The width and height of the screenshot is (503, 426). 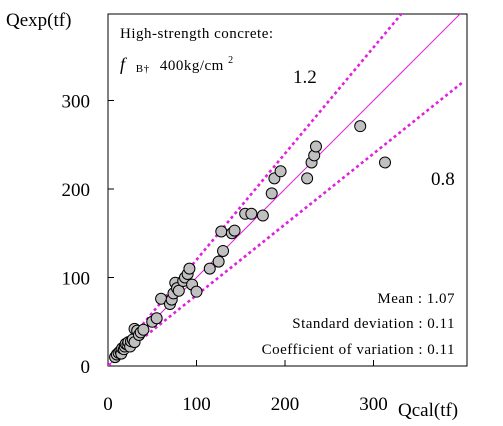 I want to click on fc-symbol: f, so click(x=124, y=64).